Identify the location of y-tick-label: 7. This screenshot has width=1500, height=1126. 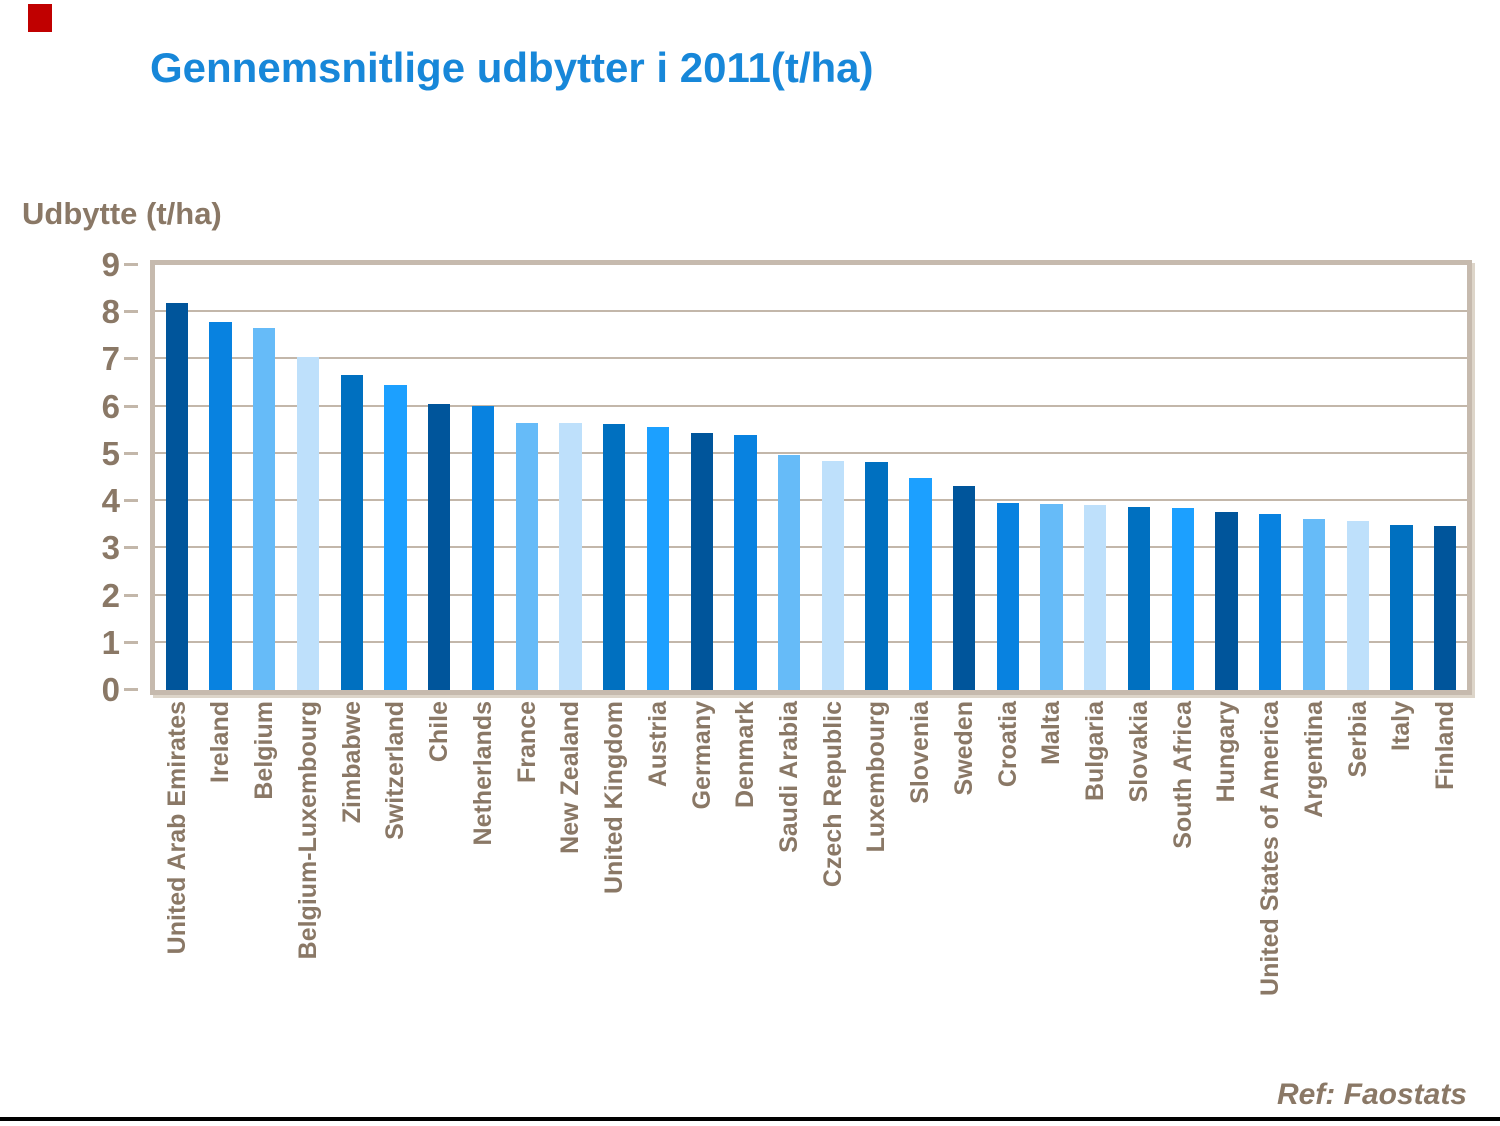
(110, 359).